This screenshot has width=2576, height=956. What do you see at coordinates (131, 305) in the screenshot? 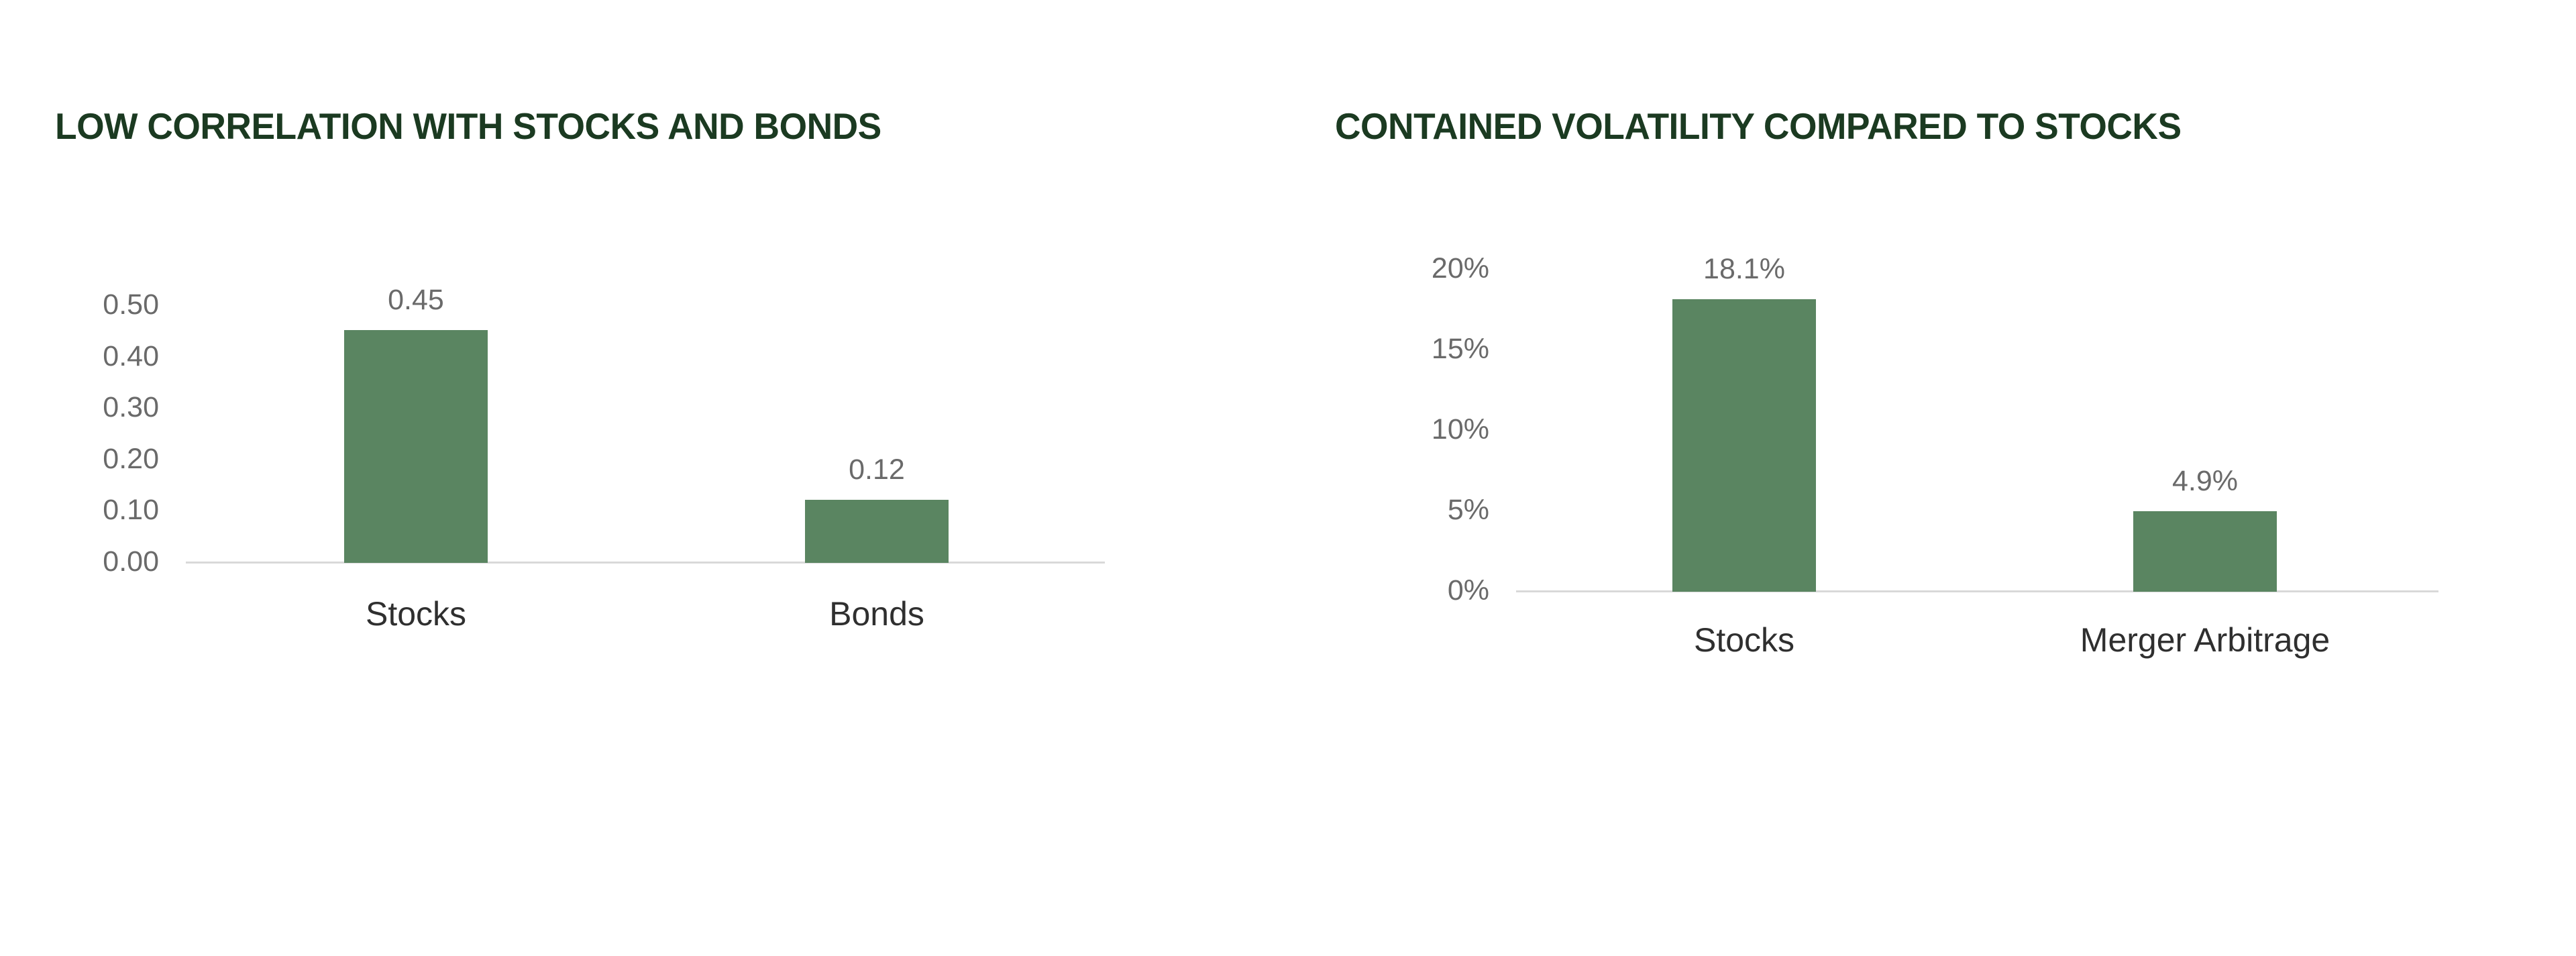
I see `y-tick-label: 0.50` at bounding box center [131, 305].